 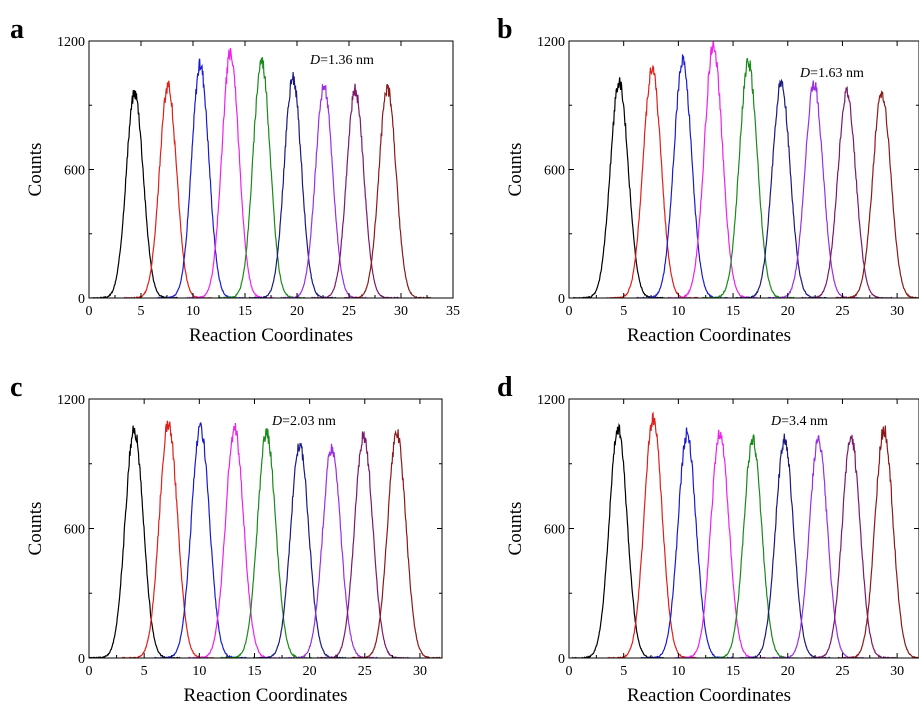 I want to click on annotation-value: =1.63 nm, so click(x=837, y=73).